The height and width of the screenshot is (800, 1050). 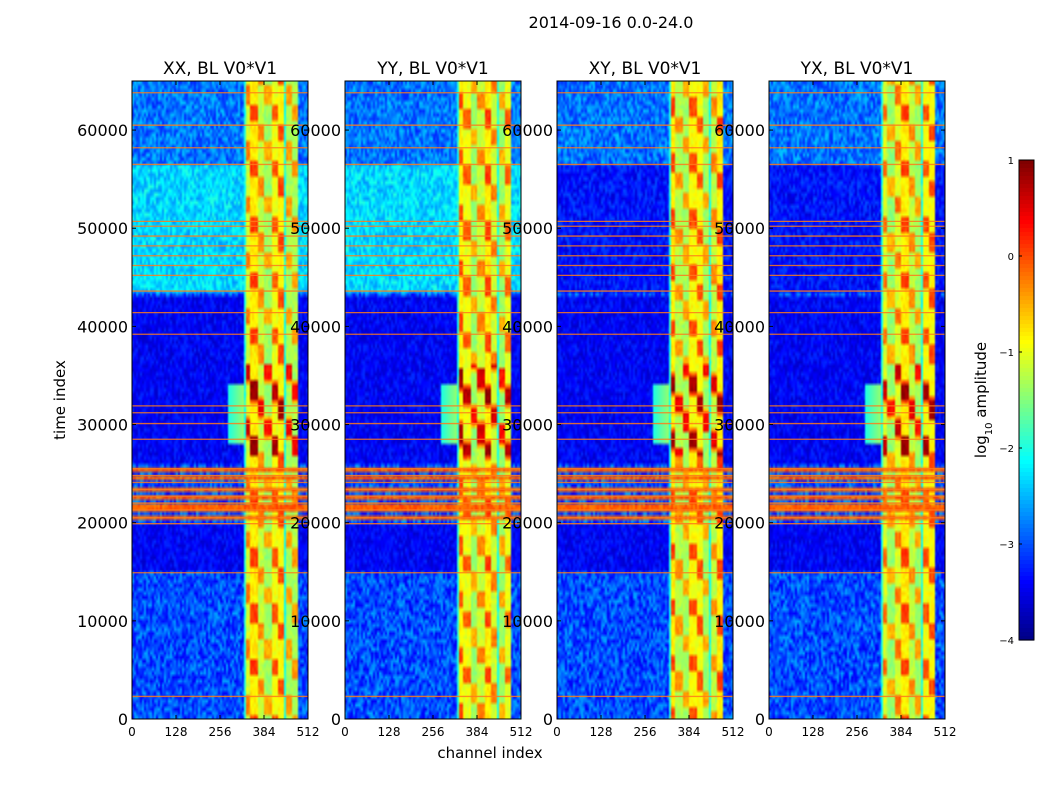 I want to click on panel-title: XY, BL V0*V1, so click(x=645, y=69).